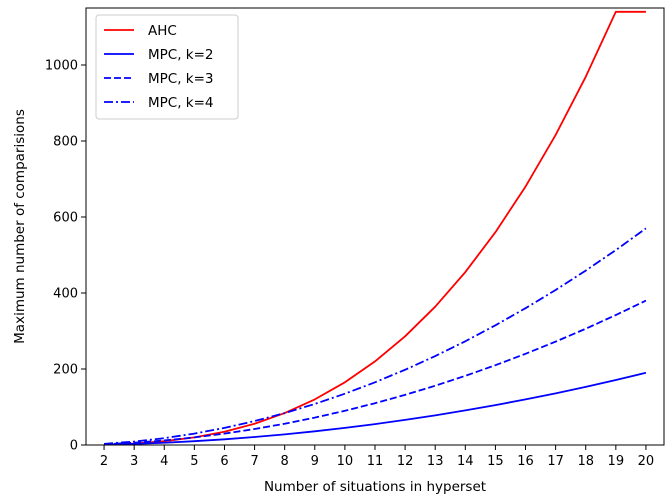 Image resolution: width=671 pixels, height=497 pixels. What do you see at coordinates (162, 31) in the screenshot?
I see `legend-label-1: AHC` at bounding box center [162, 31].